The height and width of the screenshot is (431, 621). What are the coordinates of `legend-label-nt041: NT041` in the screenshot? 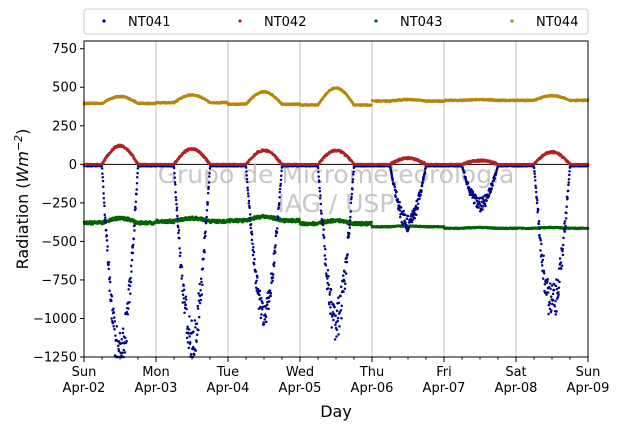 It's located at (149, 22).